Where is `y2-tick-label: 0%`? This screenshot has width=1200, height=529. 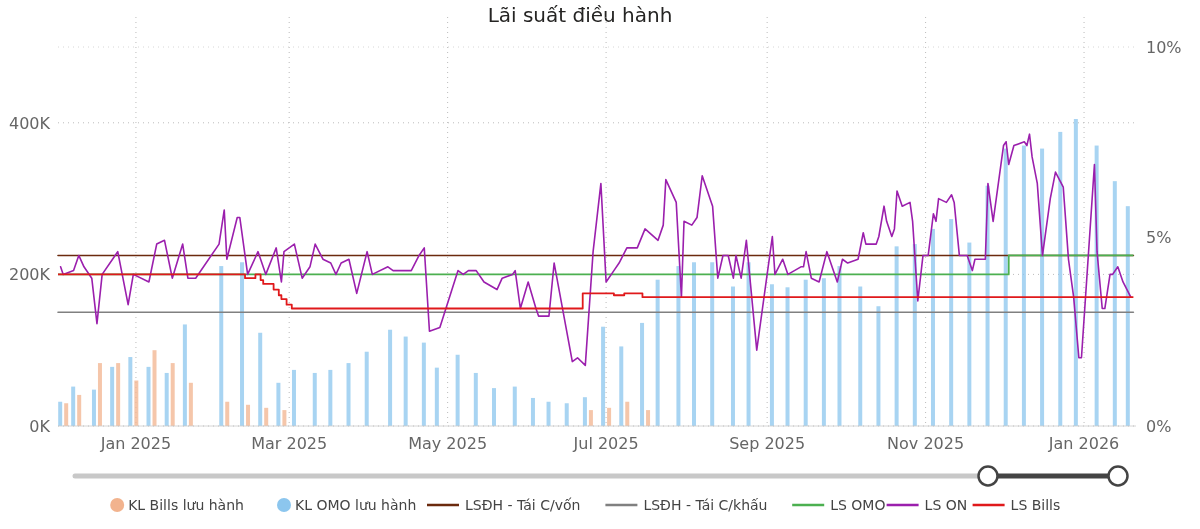 y2-tick-label: 0% is located at coordinates (1159, 426).